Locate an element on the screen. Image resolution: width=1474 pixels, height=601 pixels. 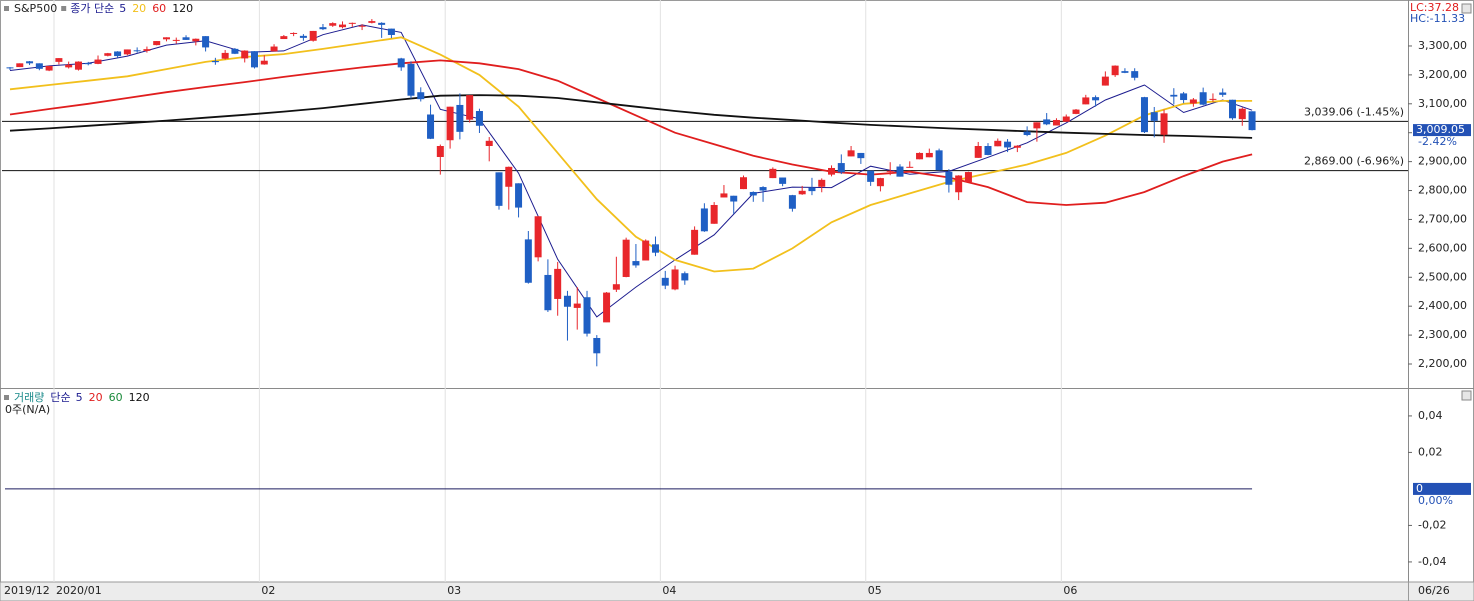
legend-entry: 5 is located at coordinates (79, 397).